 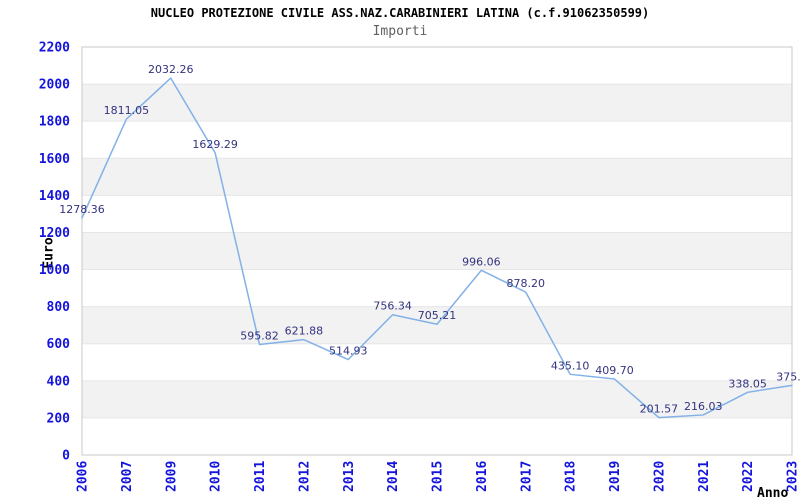 What do you see at coordinates (392, 306) in the screenshot?
I see `point-value-label: 756.34` at bounding box center [392, 306].